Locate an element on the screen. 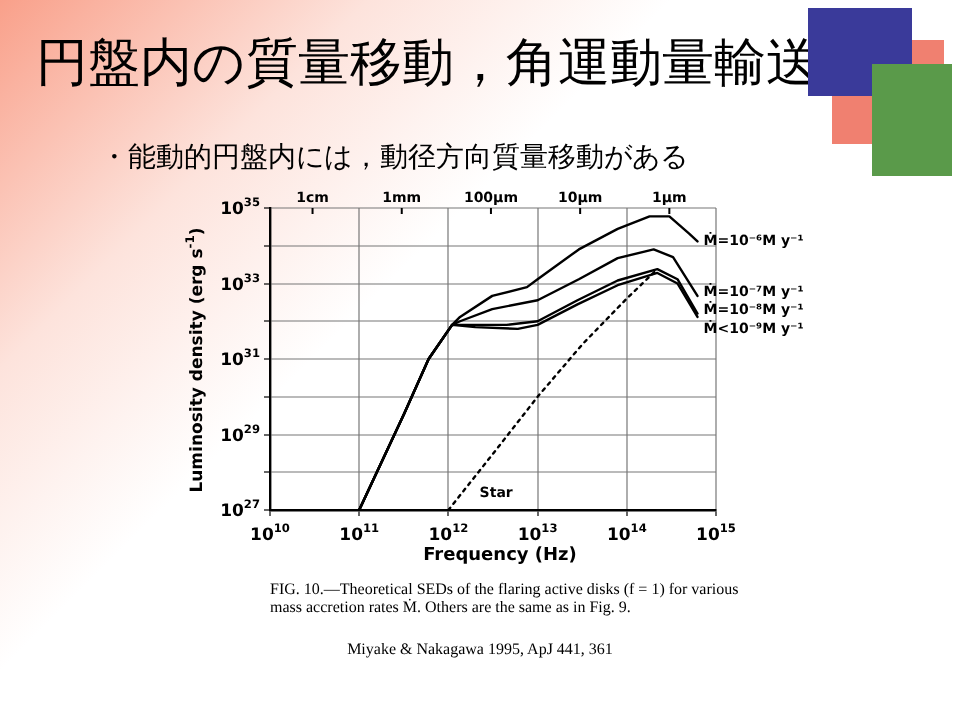 The width and height of the screenshot is (960, 720). text: Miyake & Nakagawa 1995, ApJ 441, 361 is located at coordinates (480, 649).